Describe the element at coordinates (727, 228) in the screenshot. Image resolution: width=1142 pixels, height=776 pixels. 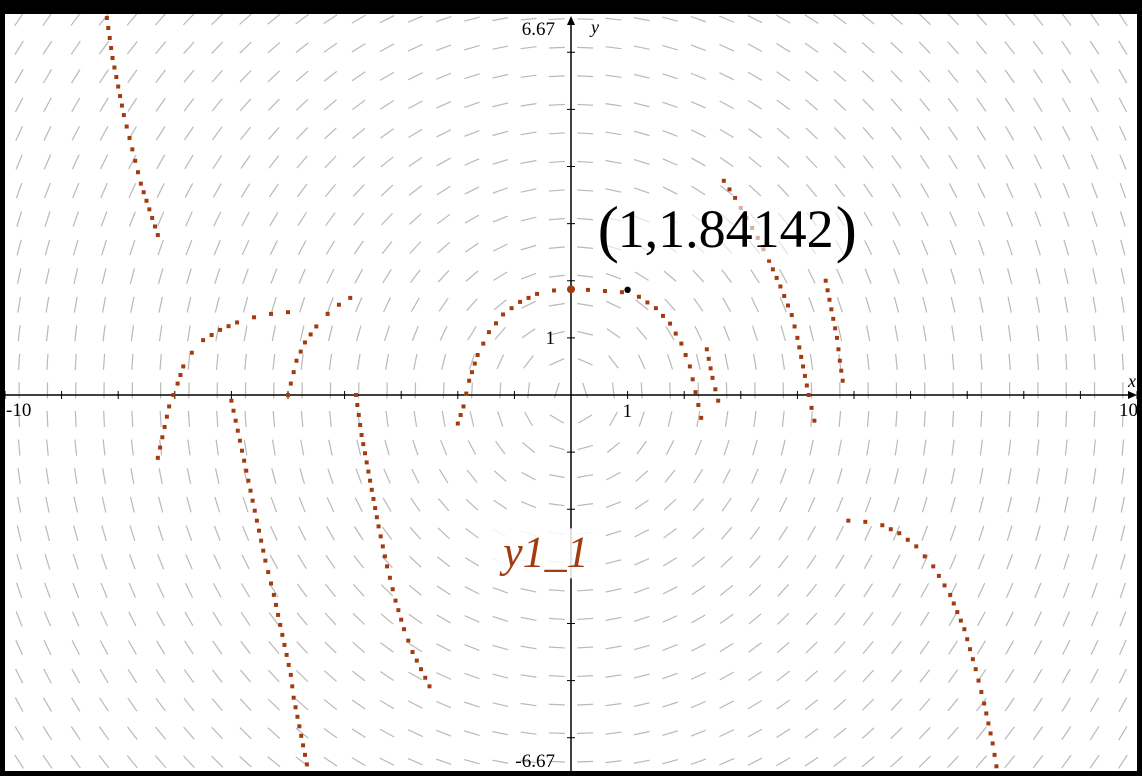
I see `point-coordinate-label: ( 1,1.84142 )` at that location.